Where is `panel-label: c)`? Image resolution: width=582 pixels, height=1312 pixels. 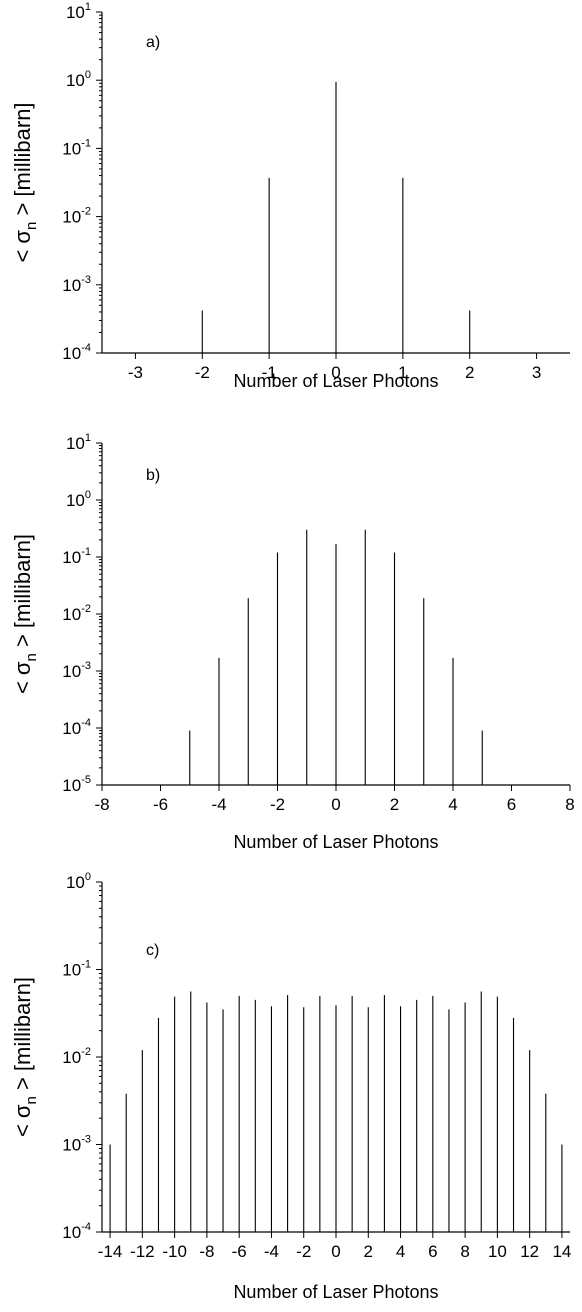 panel-label: c) is located at coordinates (152, 950).